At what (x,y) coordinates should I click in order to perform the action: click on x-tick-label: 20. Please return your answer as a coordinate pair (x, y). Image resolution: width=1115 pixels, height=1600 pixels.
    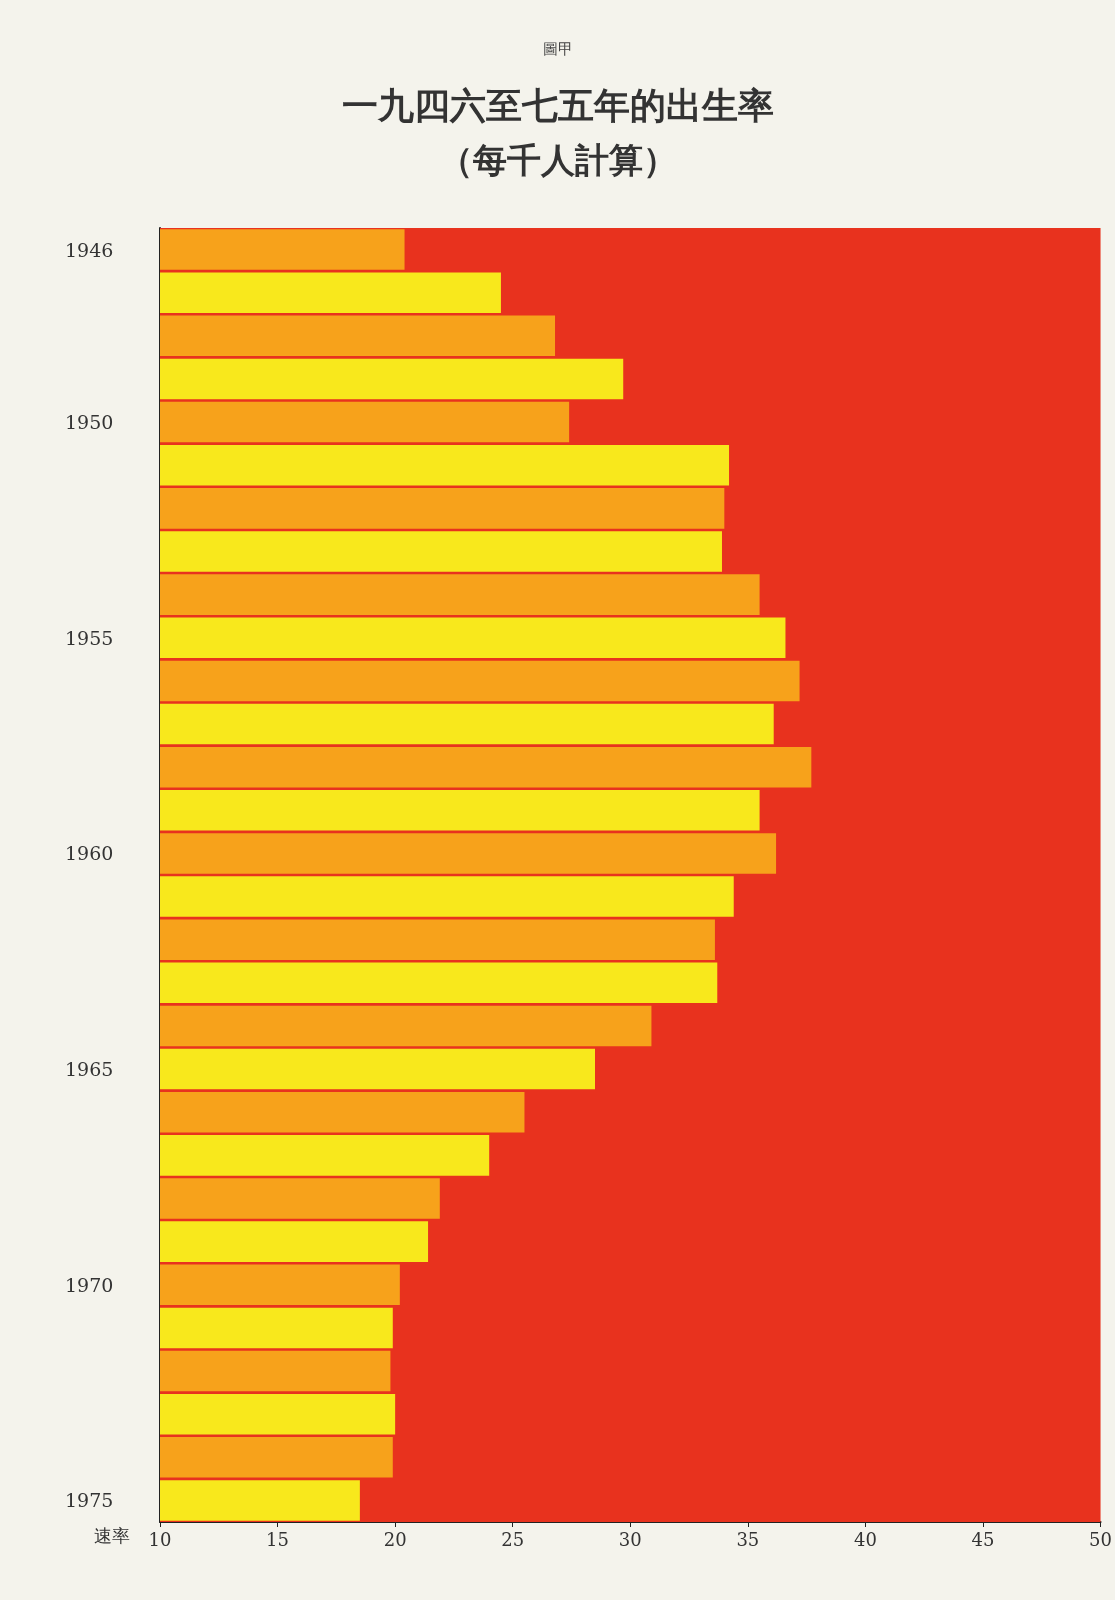
    Looking at the image, I should click on (395, 1539).